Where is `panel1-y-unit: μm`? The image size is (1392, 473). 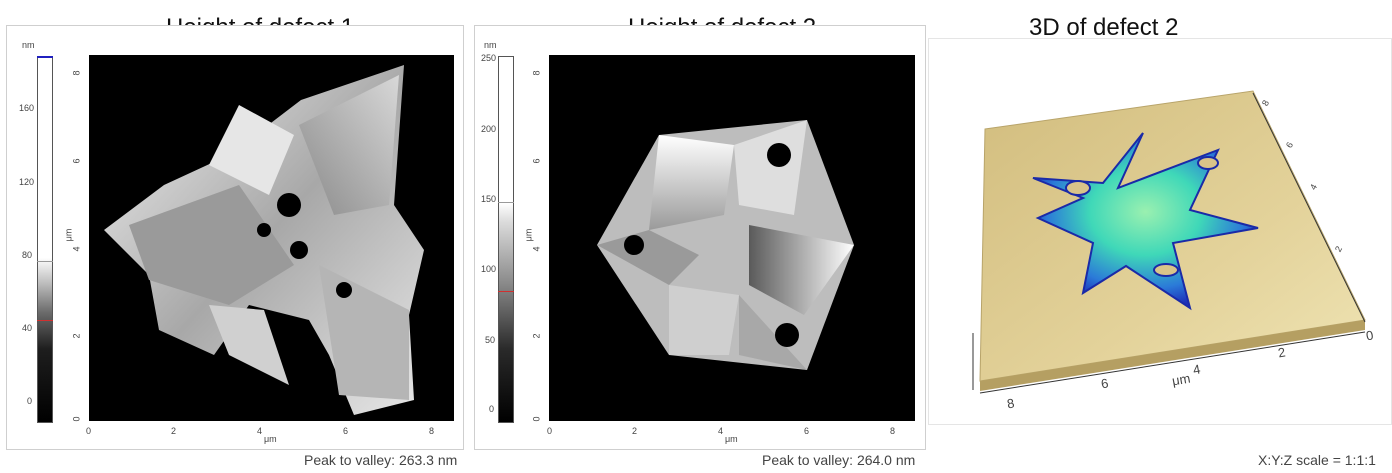
panel1-y-unit: μm is located at coordinates (68, 235).